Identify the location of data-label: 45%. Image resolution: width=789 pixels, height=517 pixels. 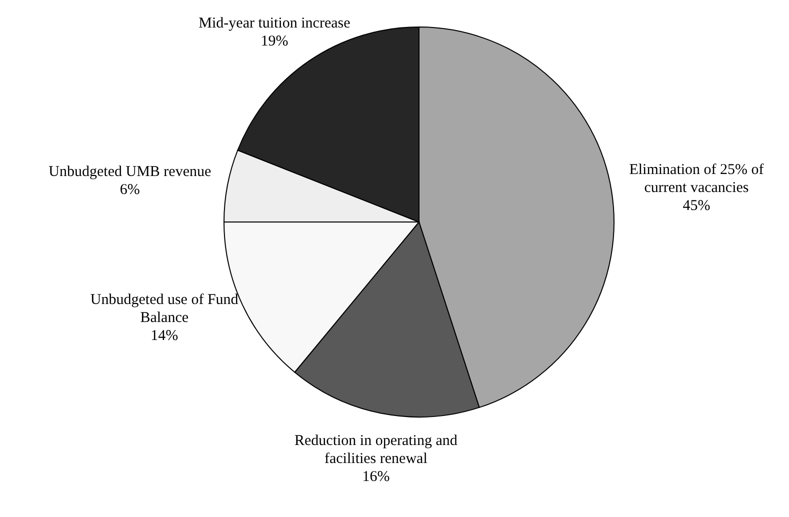
(696, 206).